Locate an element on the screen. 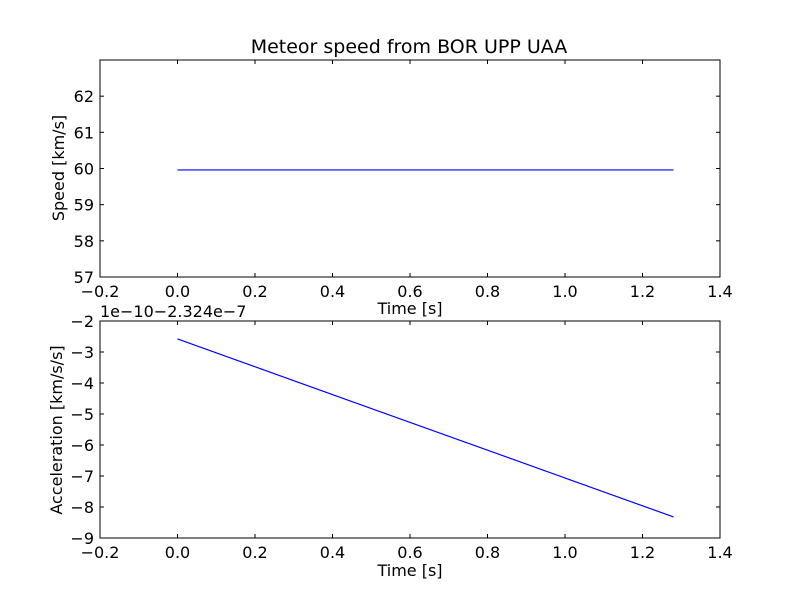 The image size is (800, 605). acceleration-y-tick-label: −3 is located at coordinates (82, 352).